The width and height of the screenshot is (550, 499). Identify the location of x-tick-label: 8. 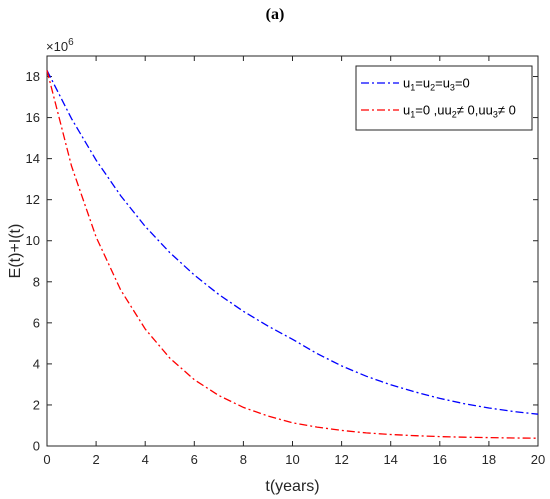
(243, 459).